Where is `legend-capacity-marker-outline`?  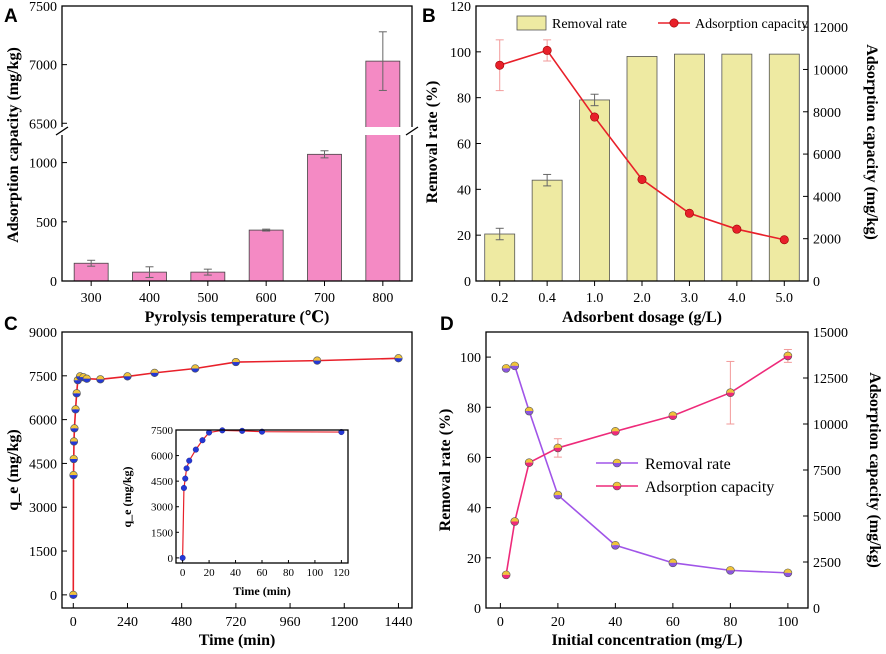
legend-capacity-marker-outline is located at coordinates (617, 486).